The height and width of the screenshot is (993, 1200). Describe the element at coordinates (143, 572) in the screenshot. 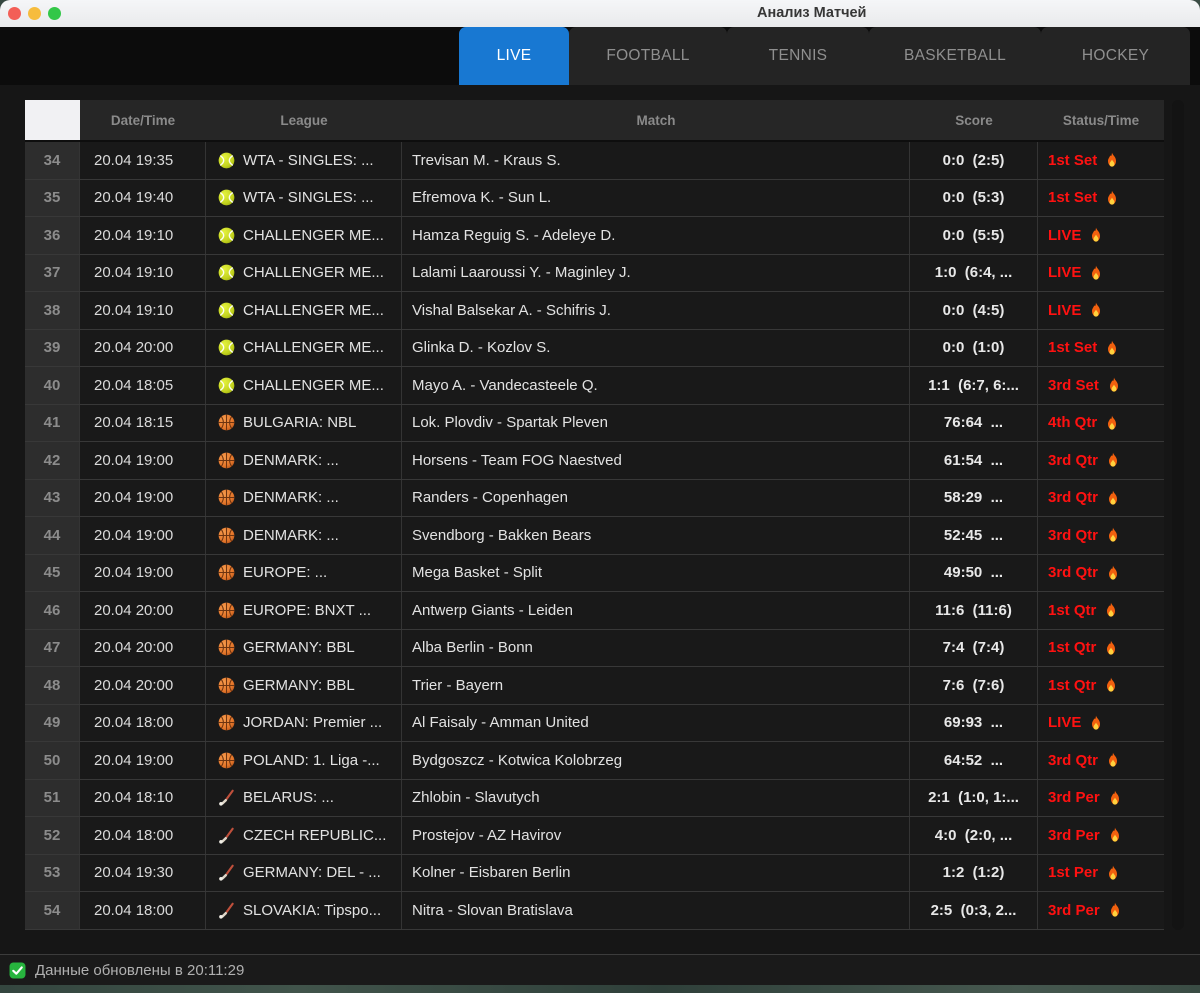

I see `cell-datetime: 20.04 19:00` at that location.